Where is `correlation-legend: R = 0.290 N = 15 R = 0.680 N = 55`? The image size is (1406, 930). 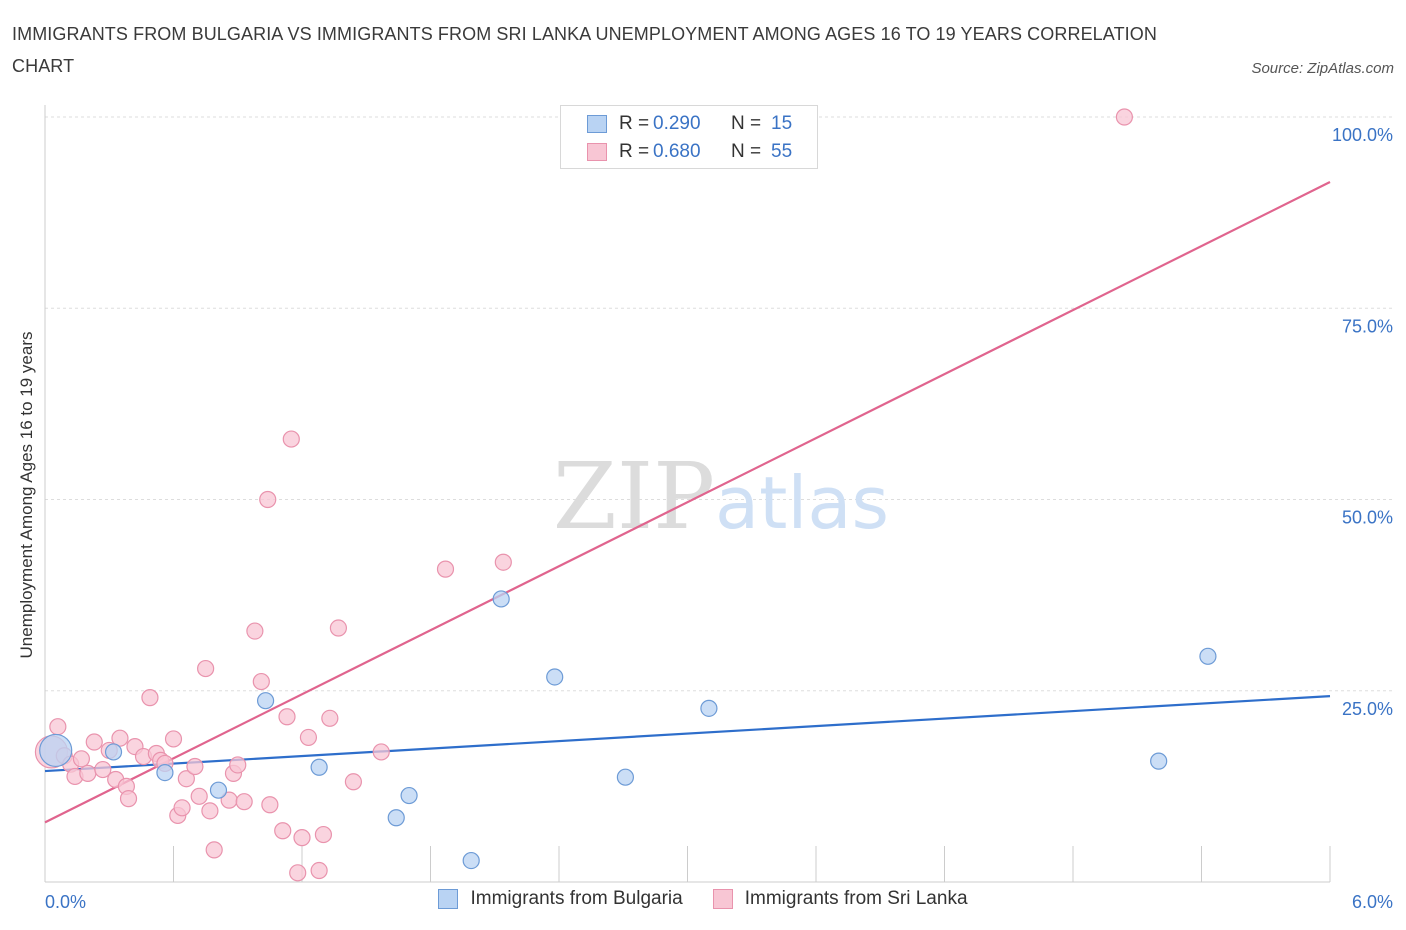 correlation-legend: R = 0.290 N = 15 R = 0.680 N = 55 is located at coordinates (689, 137).